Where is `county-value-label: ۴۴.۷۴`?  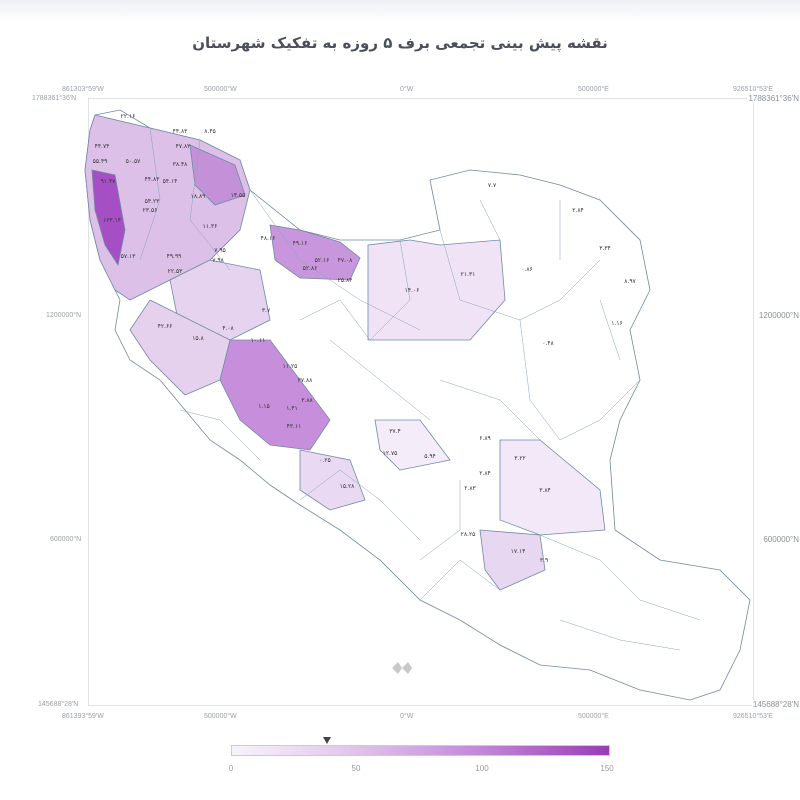
county-value-label: ۴۴.۷۴ is located at coordinates (102, 146).